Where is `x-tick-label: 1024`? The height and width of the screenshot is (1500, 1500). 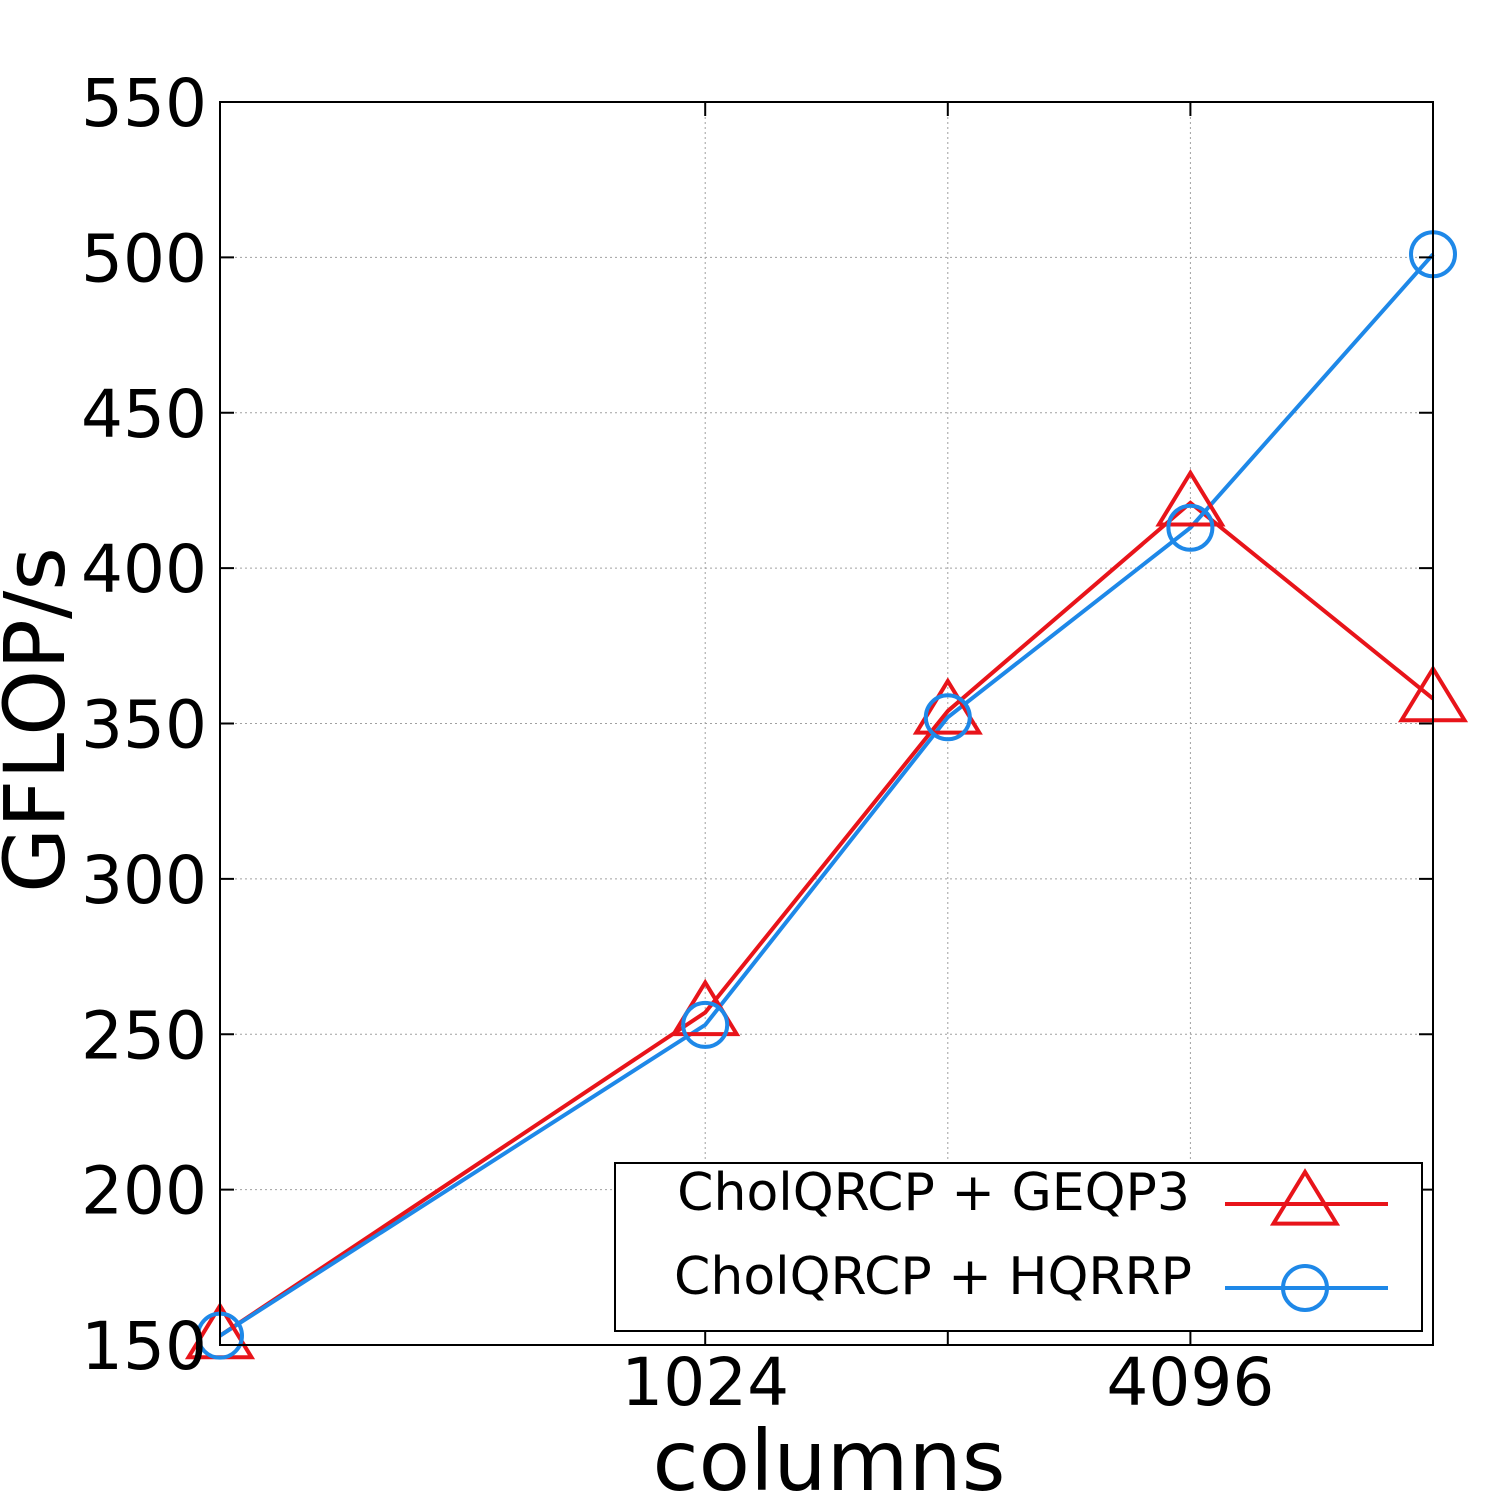 x-tick-label: 1024 is located at coordinates (705, 1382).